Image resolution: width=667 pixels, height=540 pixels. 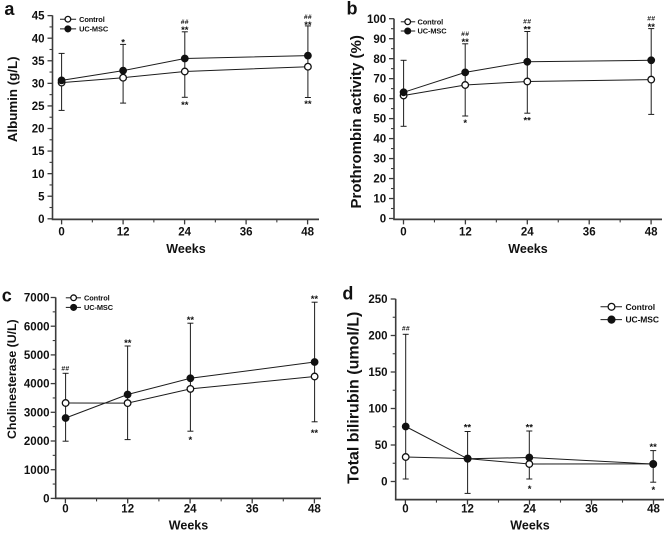 What do you see at coordinates (37, 299) in the screenshot?
I see `svg-text: 7000` at bounding box center [37, 299].